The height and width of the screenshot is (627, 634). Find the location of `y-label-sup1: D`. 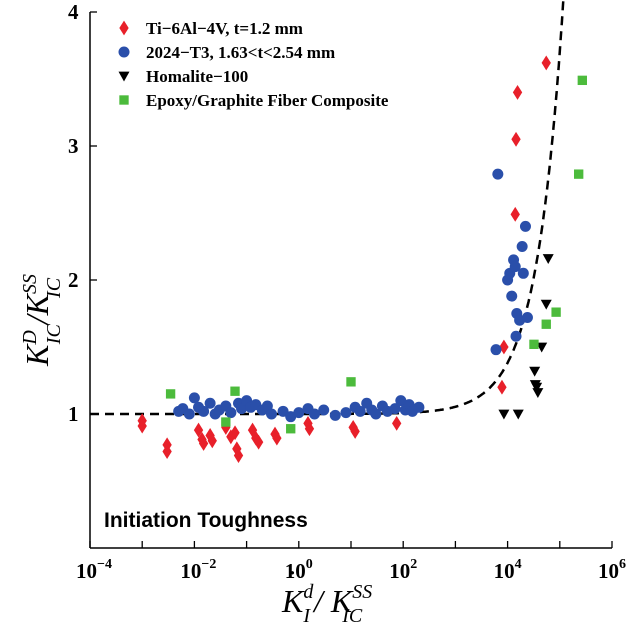

y-label-sup1: D is located at coordinates (30, 338).